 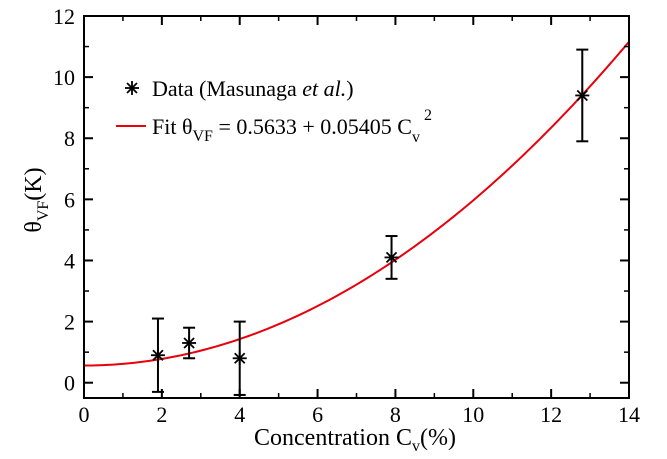 What do you see at coordinates (69, 322) in the screenshot?
I see `y-tick-label: 2` at bounding box center [69, 322].